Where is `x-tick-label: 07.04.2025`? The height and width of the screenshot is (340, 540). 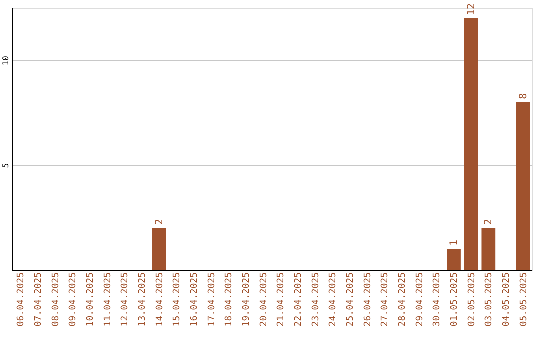 x-tick-label: 07.04.2025 is located at coordinates (39, 299).